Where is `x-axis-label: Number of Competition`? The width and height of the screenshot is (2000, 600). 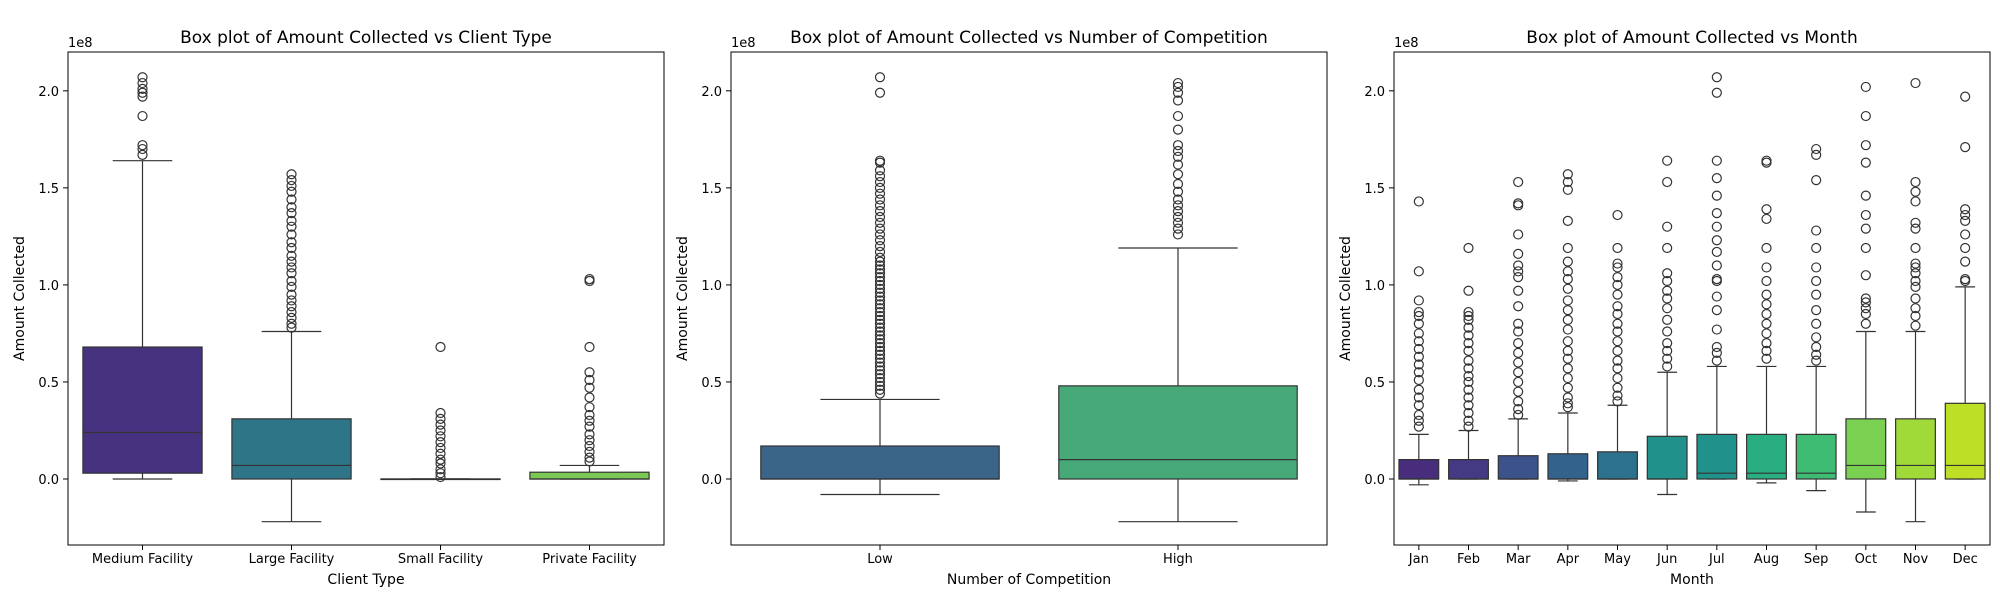
x-axis-label: Number of Competition is located at coordinates (1029, 580).